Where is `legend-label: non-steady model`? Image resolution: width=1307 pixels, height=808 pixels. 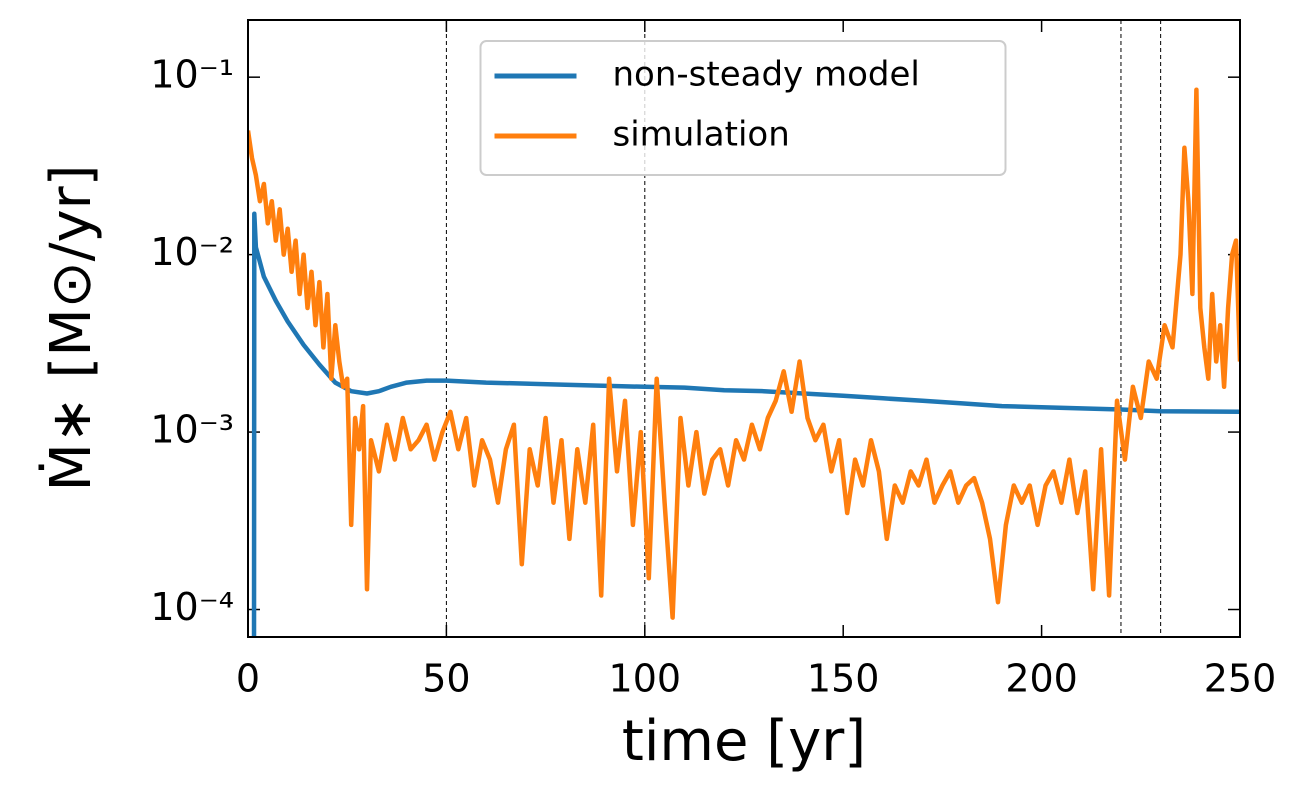
legend-label: non-steady model is located at coordinates (766, 75).